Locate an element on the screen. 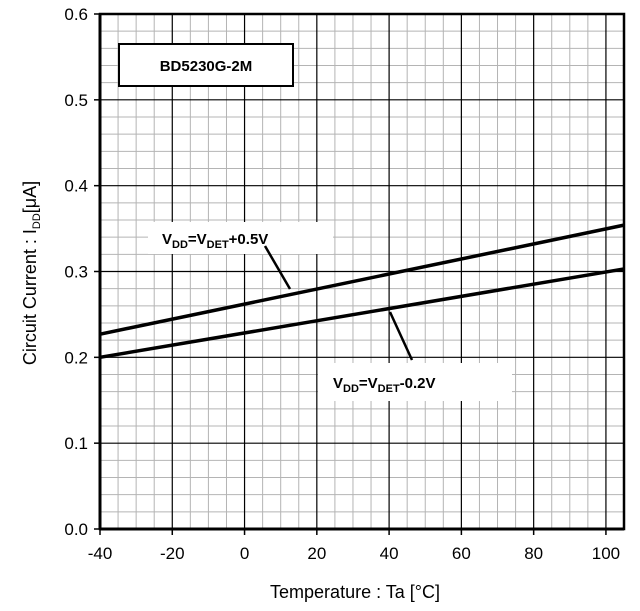 The image size is (640, 611). y-tick-label: 0.2 is located at coordinates (76, 357).